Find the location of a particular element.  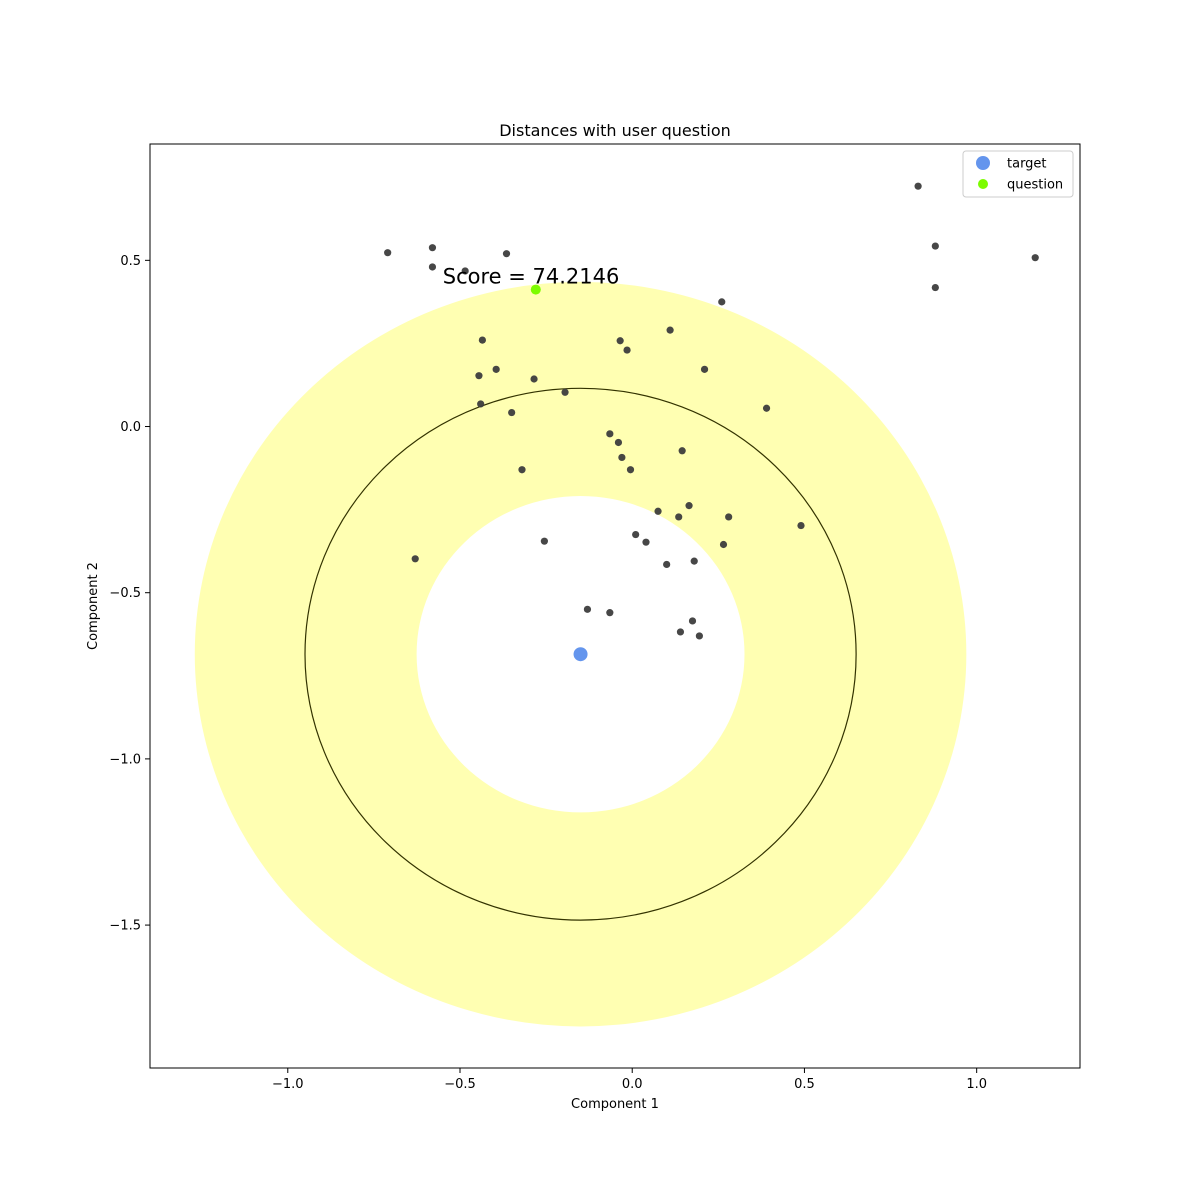

x-tick-label: 1.0 is located at coordinates (976, 1084).